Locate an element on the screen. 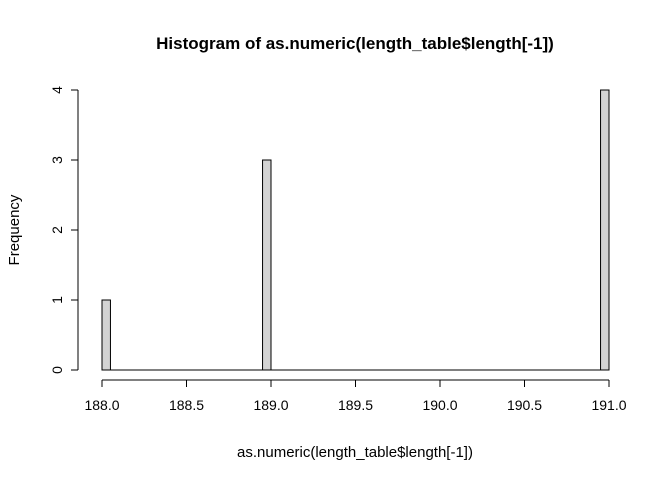  y-tick-label: 1 is located at coordinates (57, 300).